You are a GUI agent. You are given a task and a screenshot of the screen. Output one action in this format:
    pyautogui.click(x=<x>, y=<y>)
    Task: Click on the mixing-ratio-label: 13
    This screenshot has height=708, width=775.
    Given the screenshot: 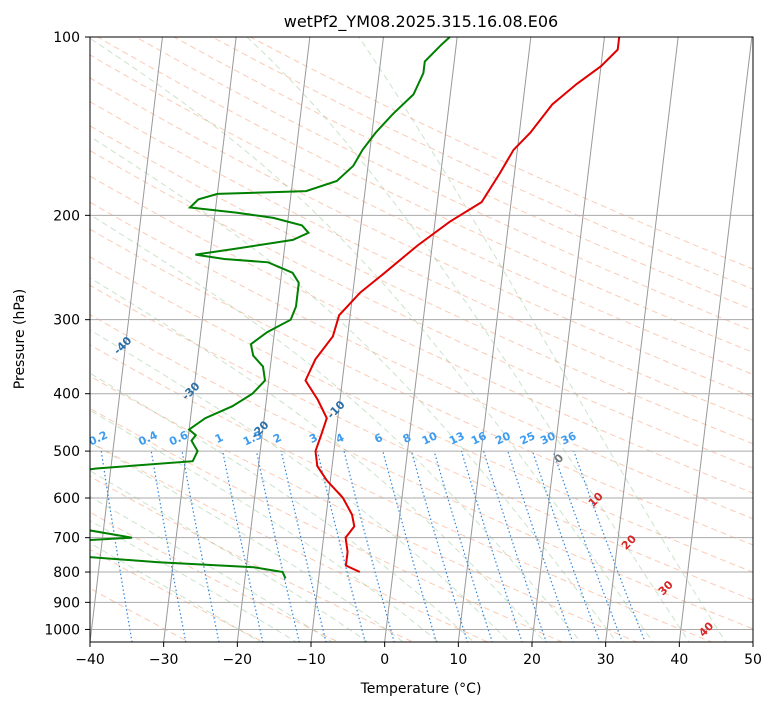 What is the action you would take?
    pyautogui.click(x=456, y=438)
    